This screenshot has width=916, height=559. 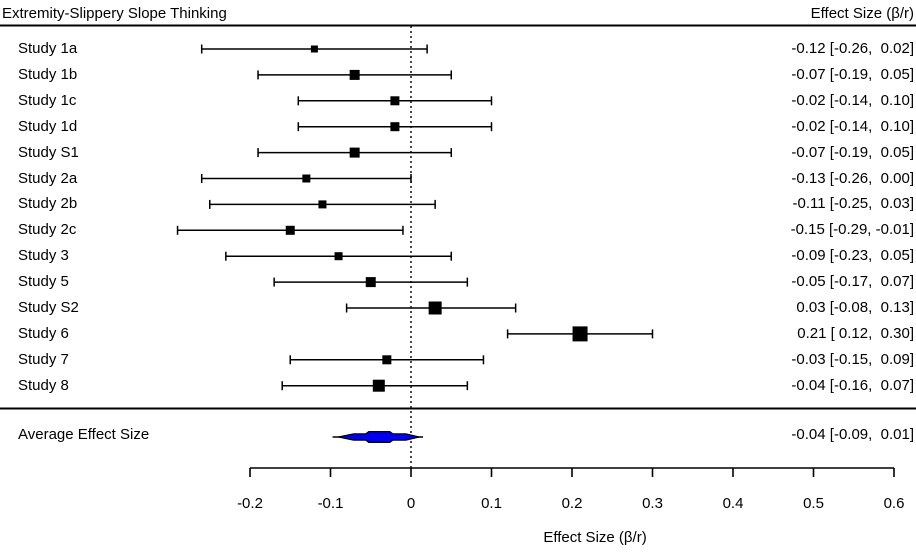 What do you see at coordinates (852, 178) in the screenshot?
I see `study-value: -0.13 [-0.26, 0.00]` at bounding box center [852, 178].